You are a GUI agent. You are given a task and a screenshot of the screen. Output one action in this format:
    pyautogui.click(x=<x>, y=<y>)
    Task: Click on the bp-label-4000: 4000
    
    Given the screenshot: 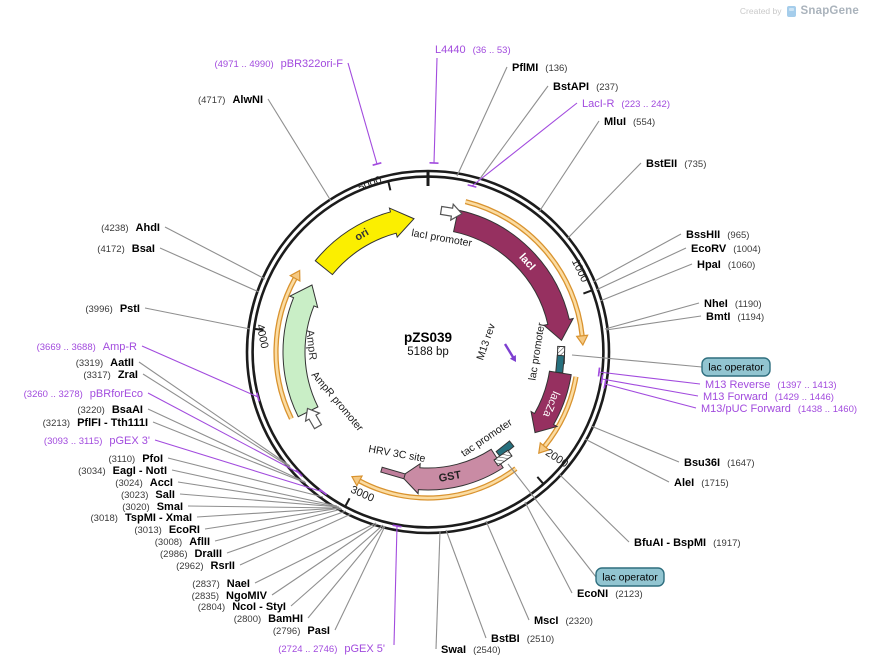 What is the action you would take?
    pyautogui.click(x=262, y=336)
    